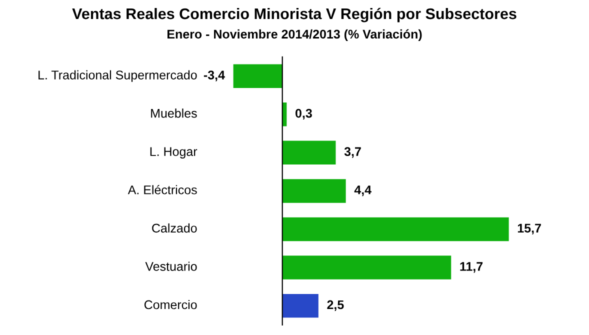  I want to click on data-label: 4,4, so click(363, 191).